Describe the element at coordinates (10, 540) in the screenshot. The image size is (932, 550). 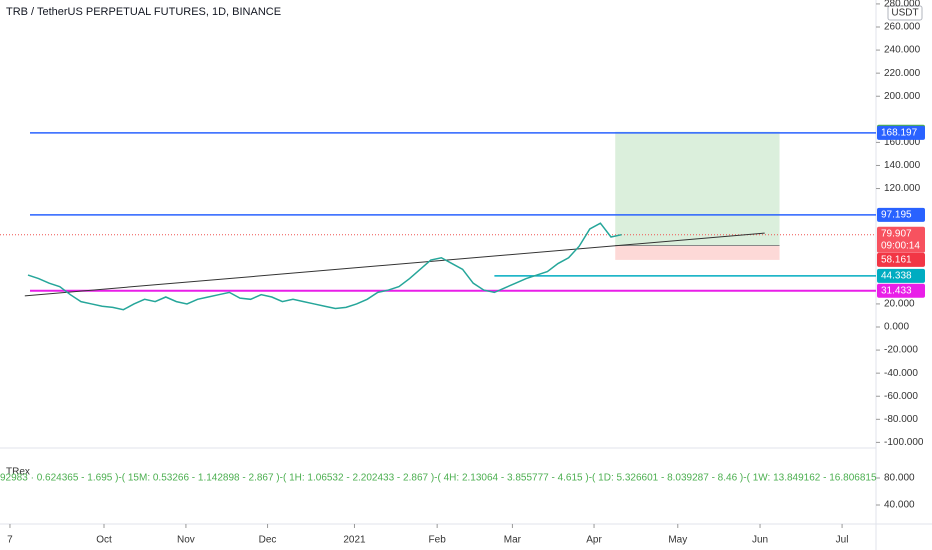
I see `x-tick-label: 7` at that location.